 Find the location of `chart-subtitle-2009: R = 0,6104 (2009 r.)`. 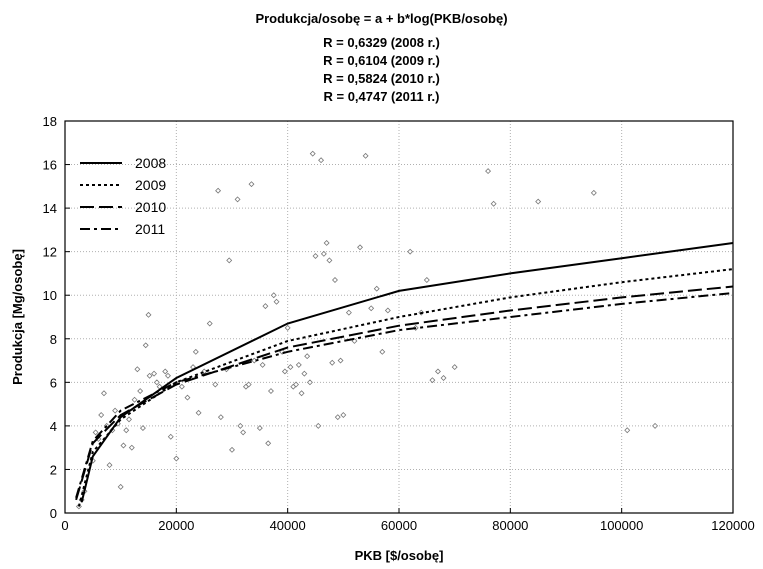

chart-subtitle-2009: R = 0,6104 (2009 r.) is located at coordinates (381, 60).